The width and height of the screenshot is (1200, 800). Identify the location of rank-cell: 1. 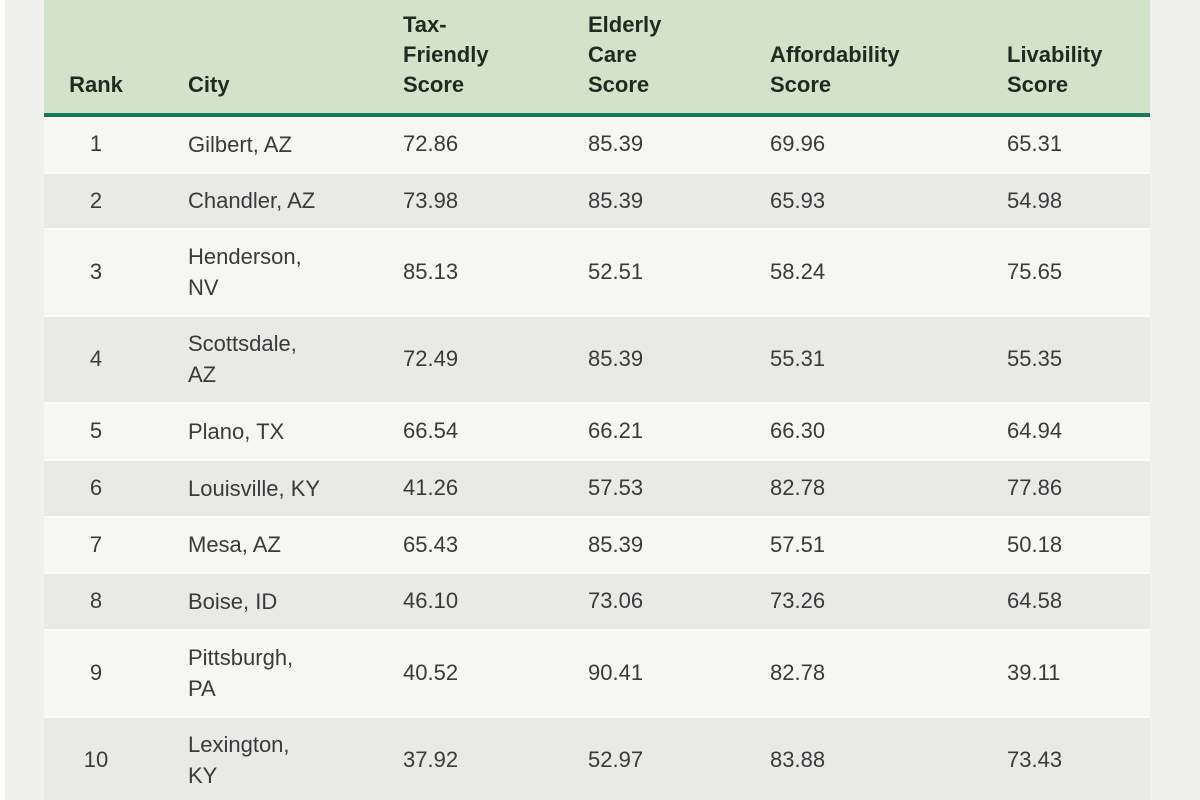
(96, 143).